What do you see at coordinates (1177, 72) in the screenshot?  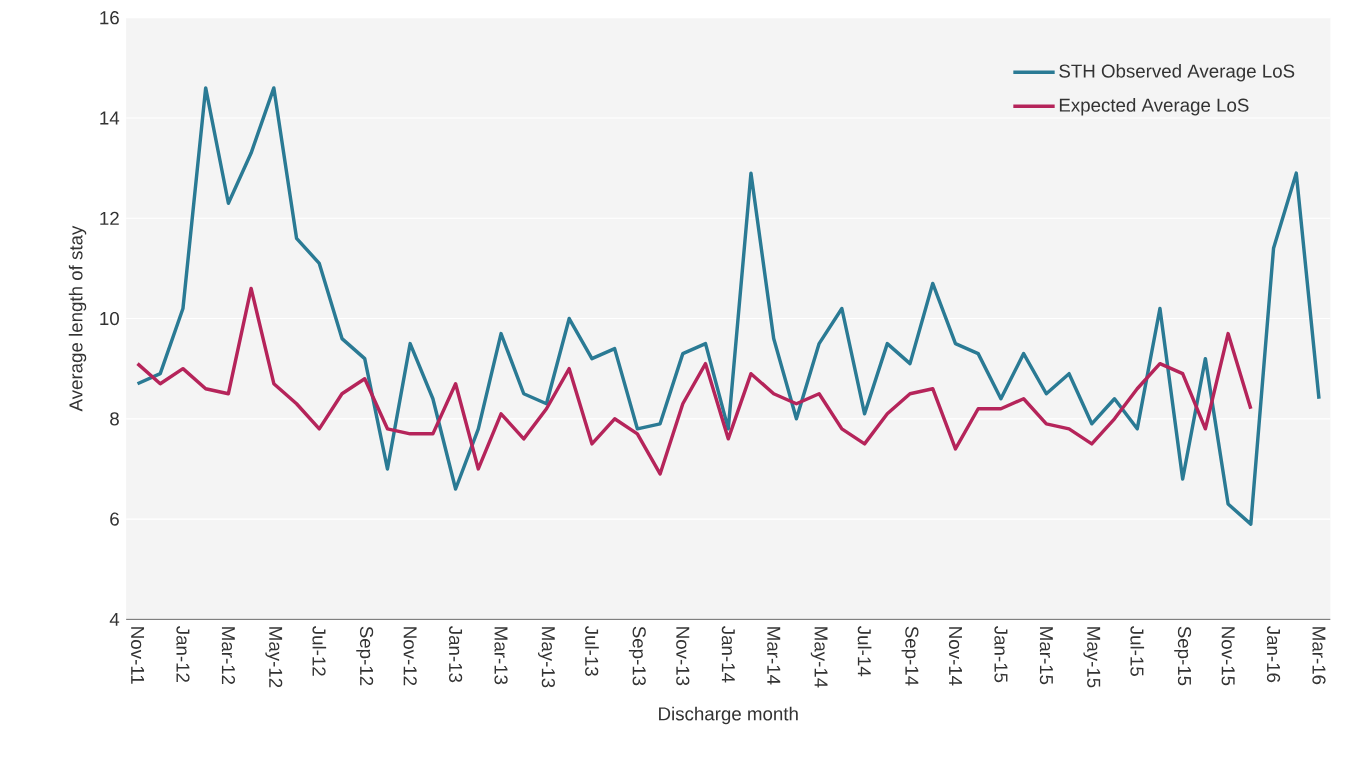 I see `legend-label: STH Observed Average LoS` at bounding box center [1177, 72].